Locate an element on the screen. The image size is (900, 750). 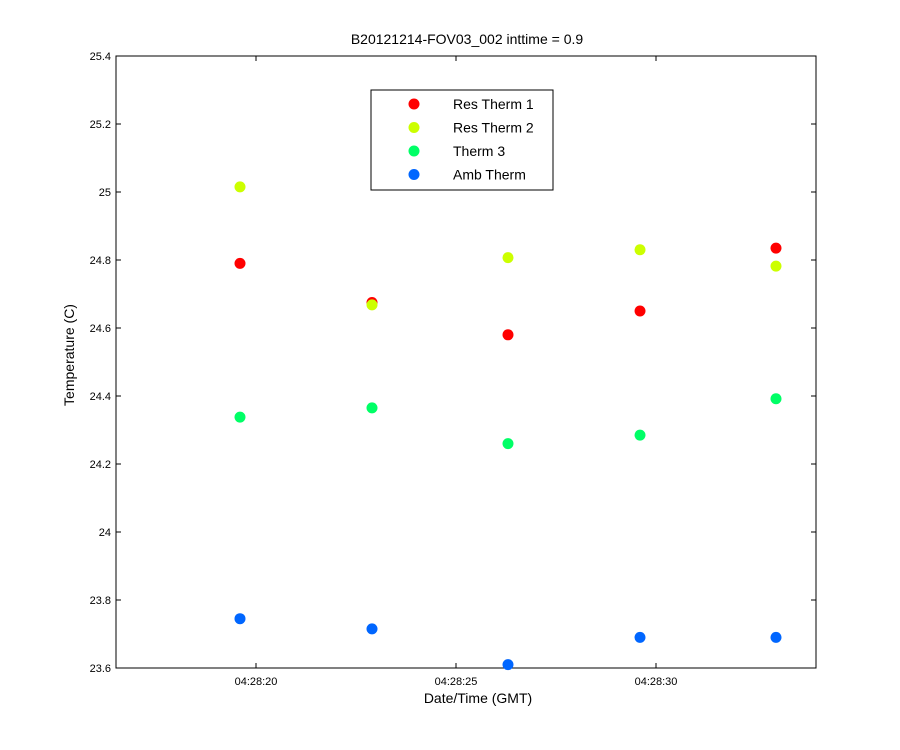
y-tick-label: 24.8 is located at coordinates (100, 261).